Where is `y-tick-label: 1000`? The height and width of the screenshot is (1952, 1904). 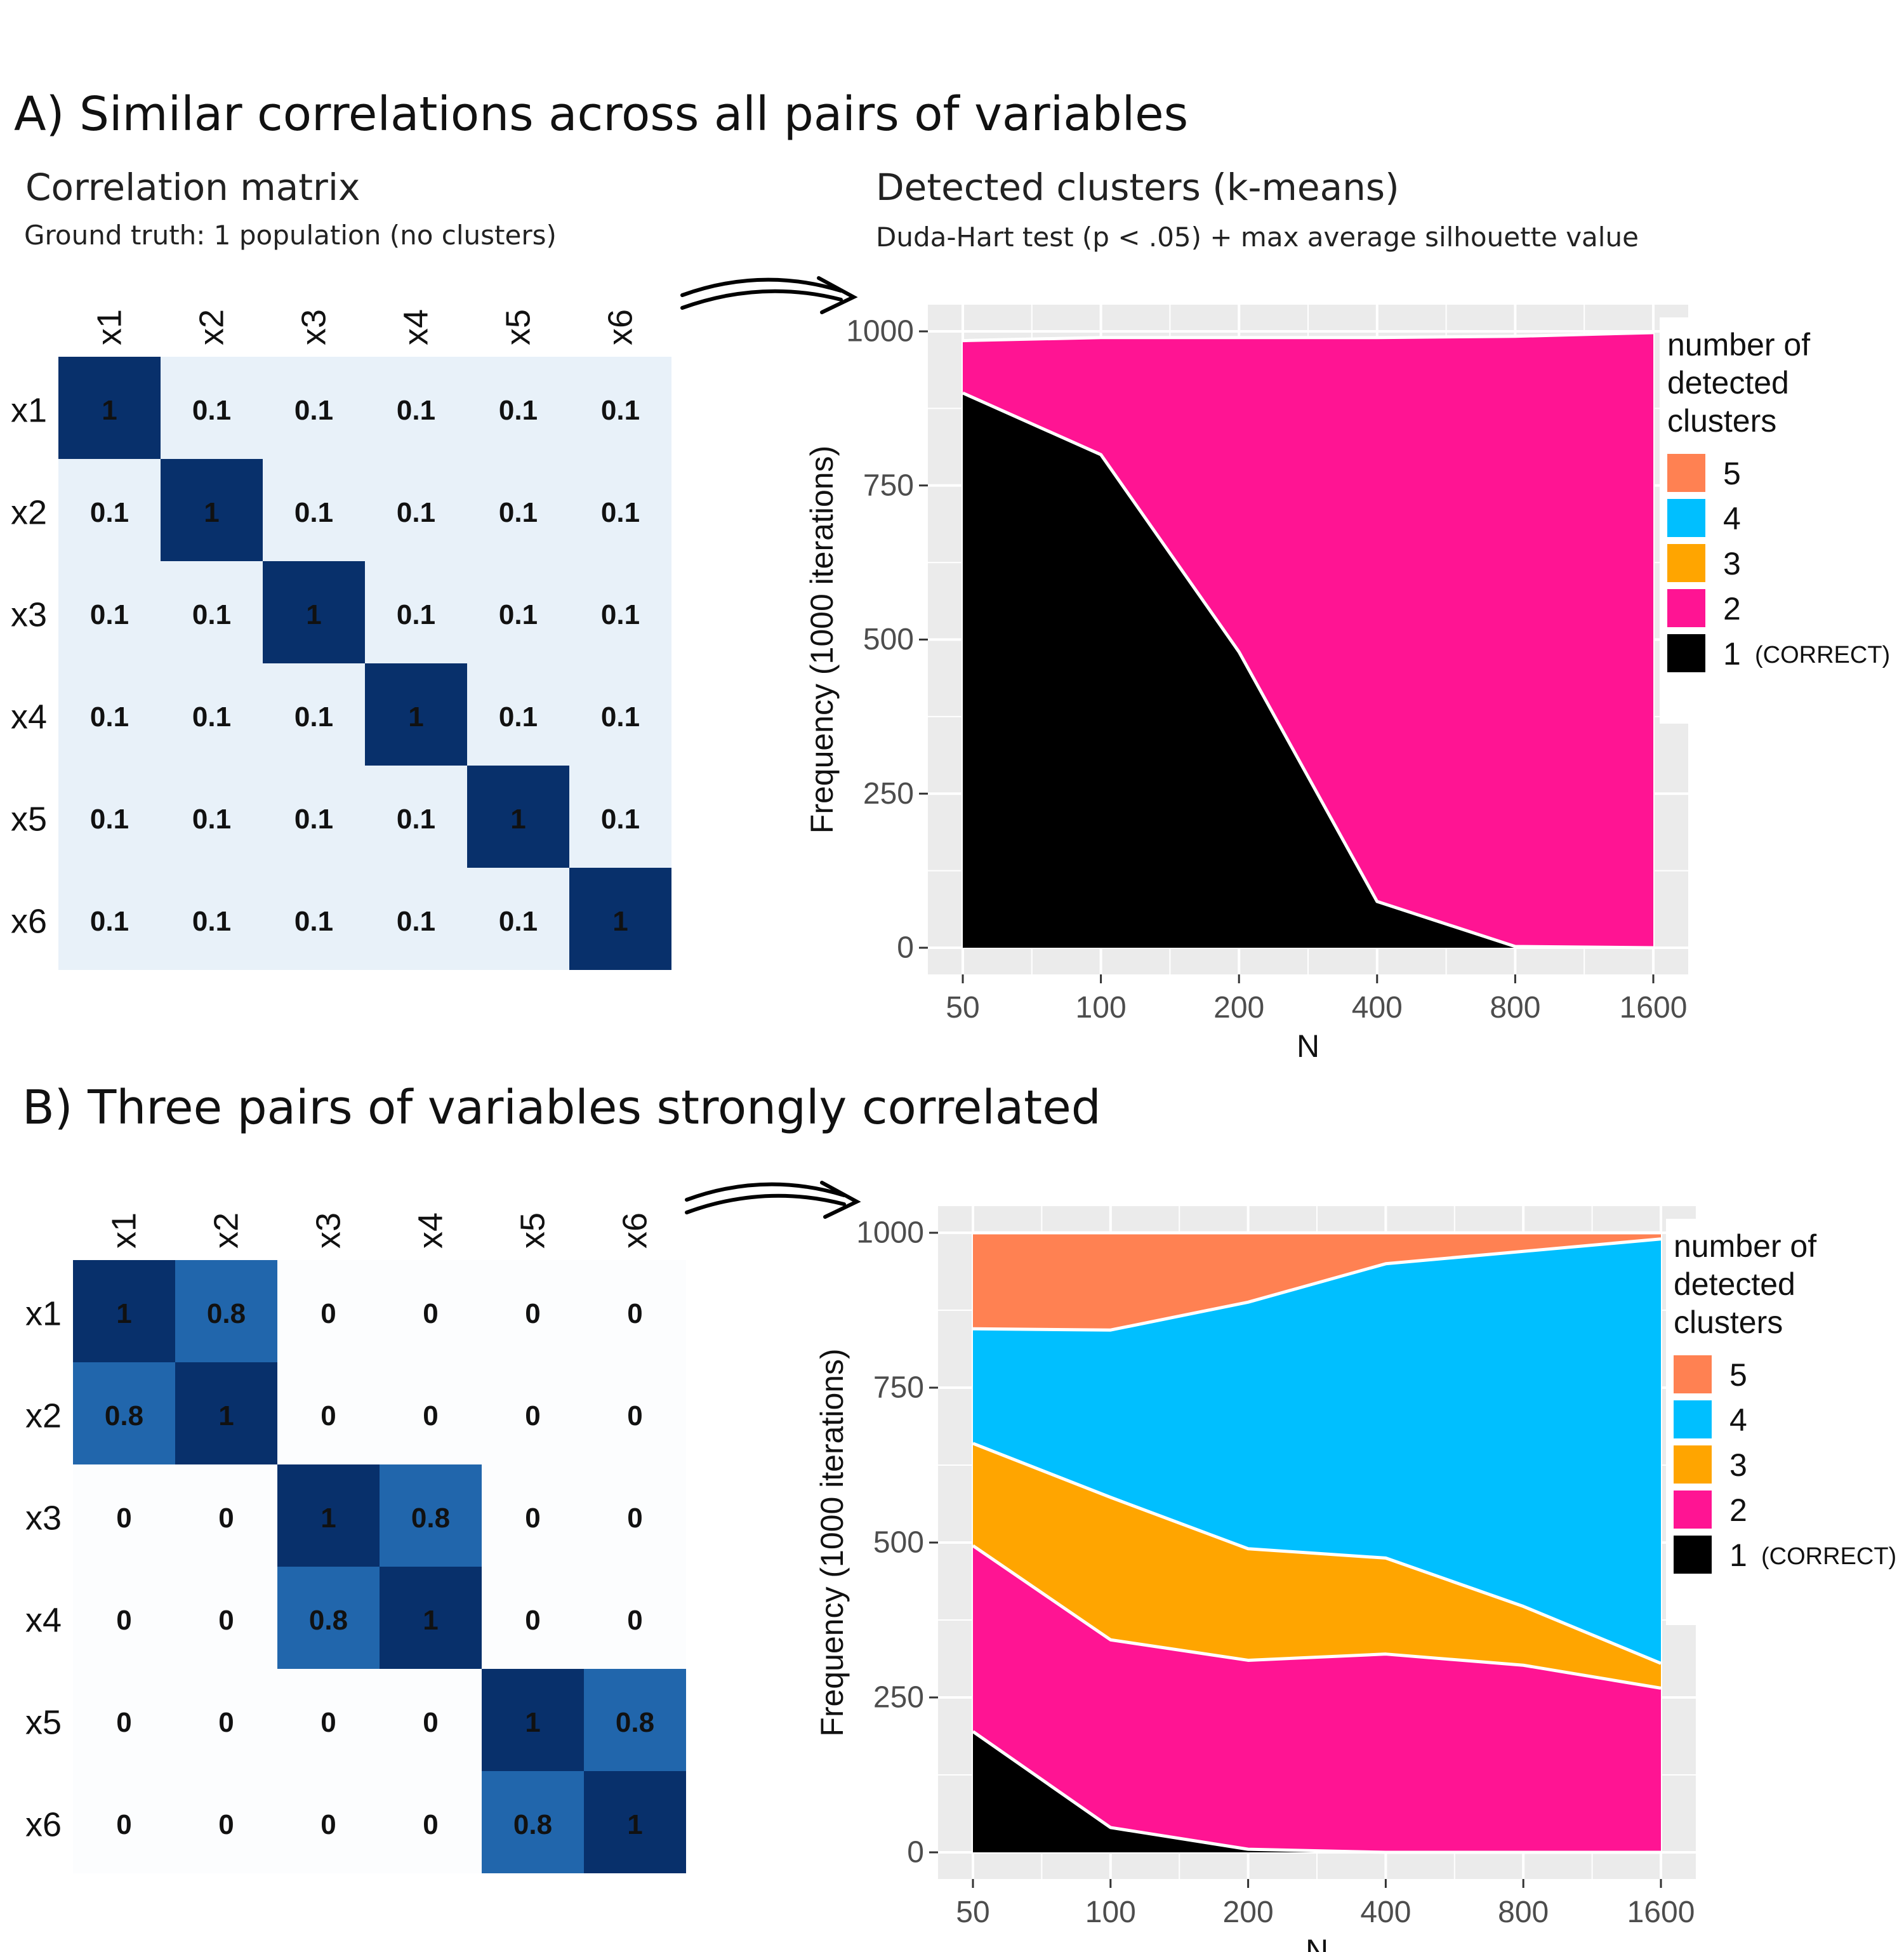
y-tick-label: 1000 is located at coordinates (890, 1233).